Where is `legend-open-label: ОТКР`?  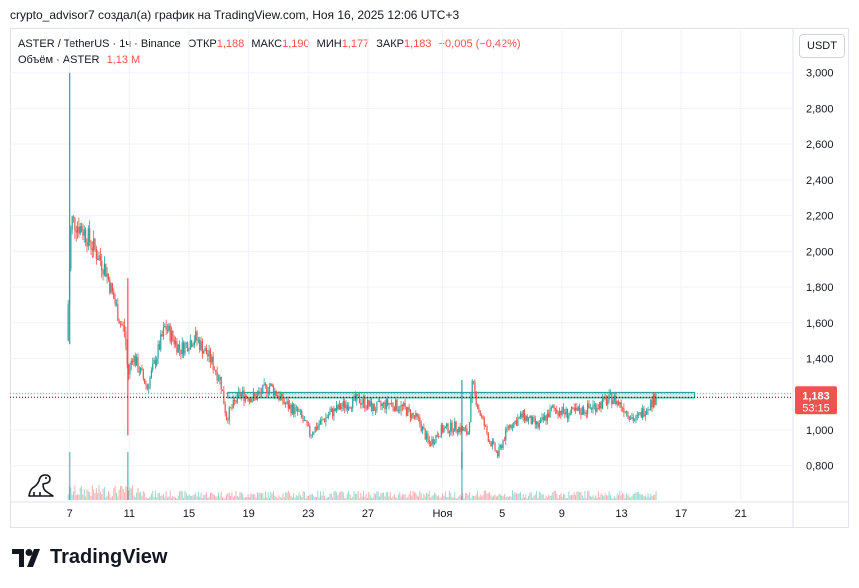 legend-open-label: ОТКР is located at coordinates (202, 44).